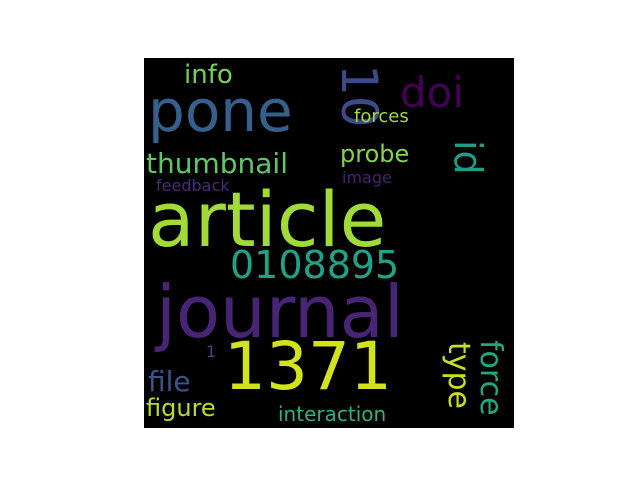 This screenshot has height=480, width=640. What do you see at coordinates (169, 381) in the screenshot?
I see `word-file: file` at bounding box center [169, 381].